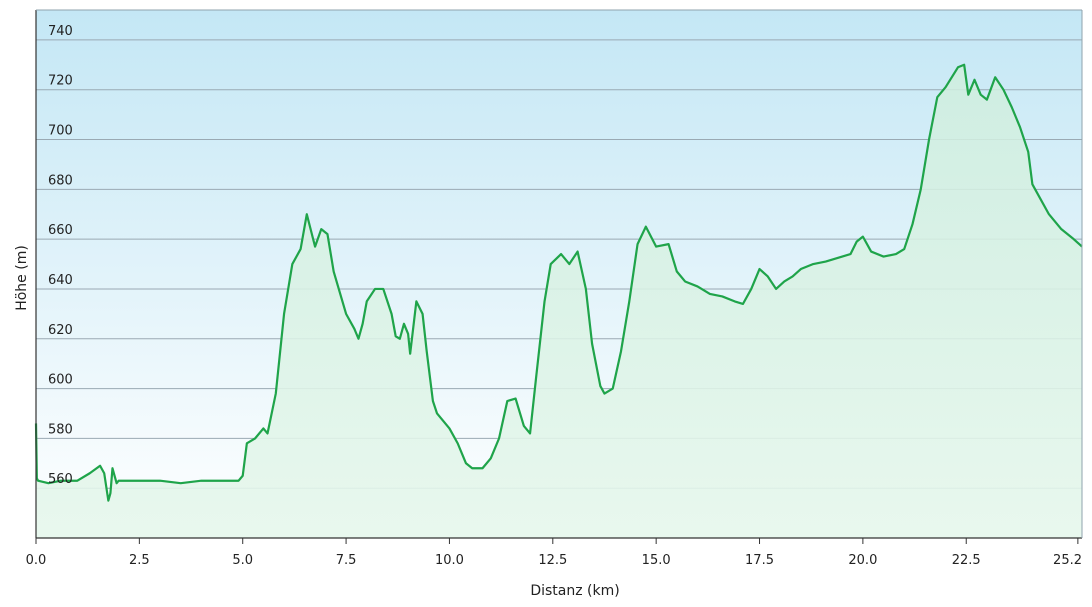 This screenshot has height=607, width=1092. What do you see at coordinates (60, 255) in the screenshot?
I see `y-tick-labels: 560 580 600 620 640 660 680 700 720 740` at bounding box center [60, 255].